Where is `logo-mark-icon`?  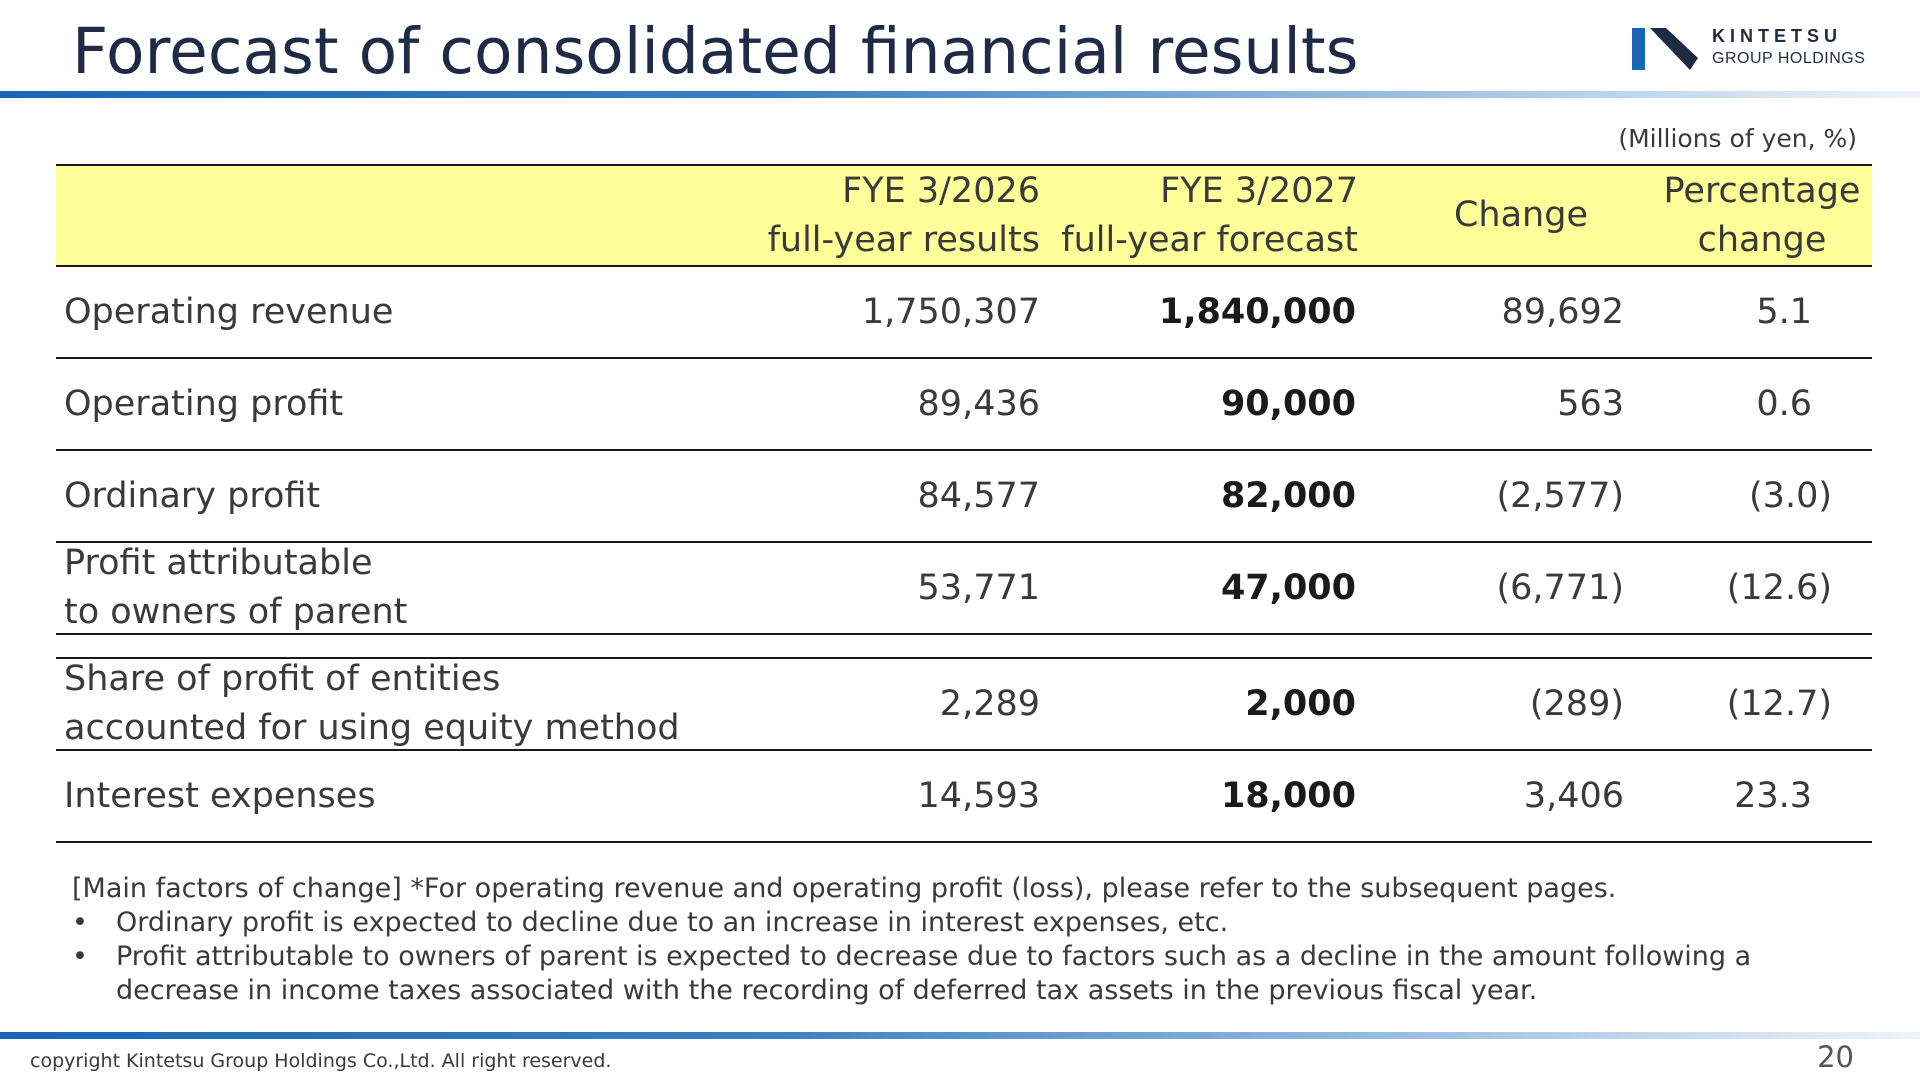 logo-mark-icon is located at coordinates (1674, 49).